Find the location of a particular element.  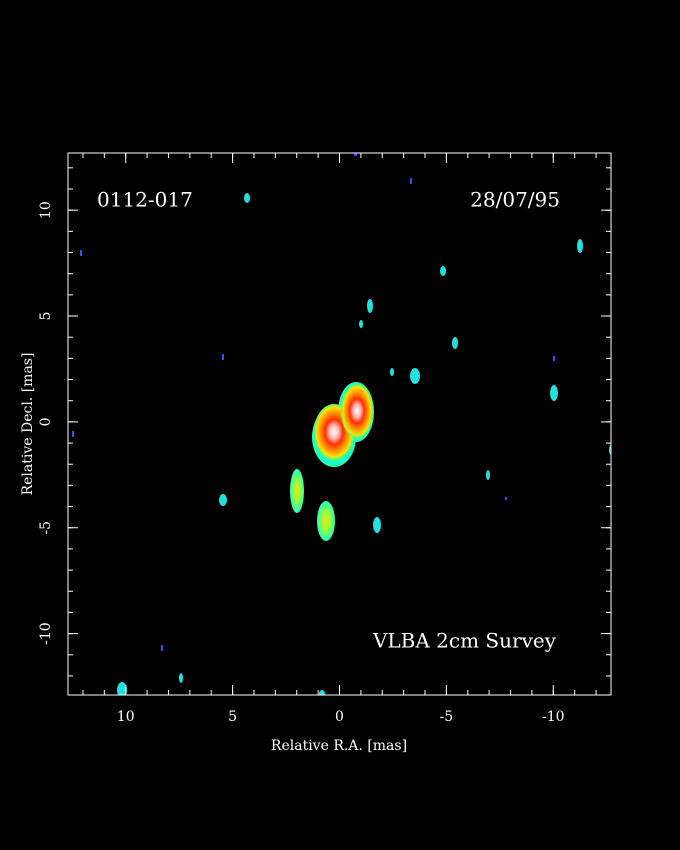

survey-label: VLBA 2cm Survey is located at coordinates (464, 641).